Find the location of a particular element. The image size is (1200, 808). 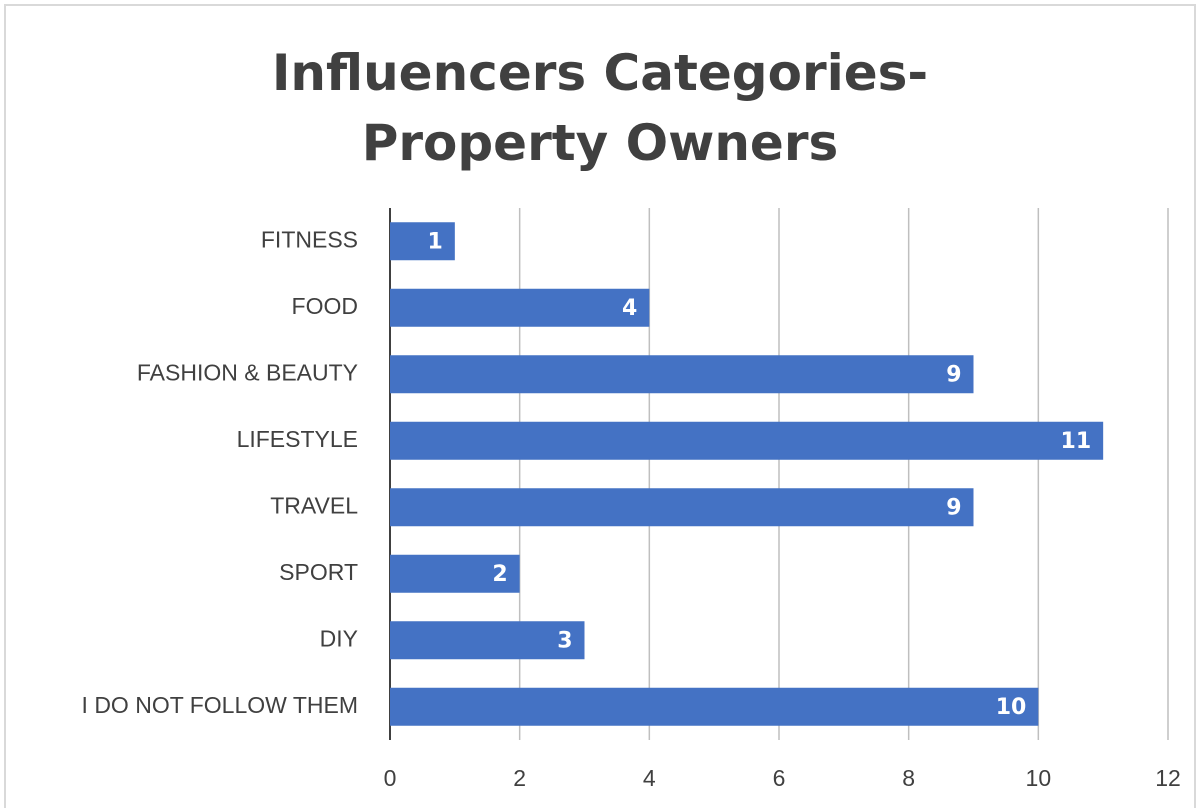

data-label: 3 is located at coordinates (564, 640).